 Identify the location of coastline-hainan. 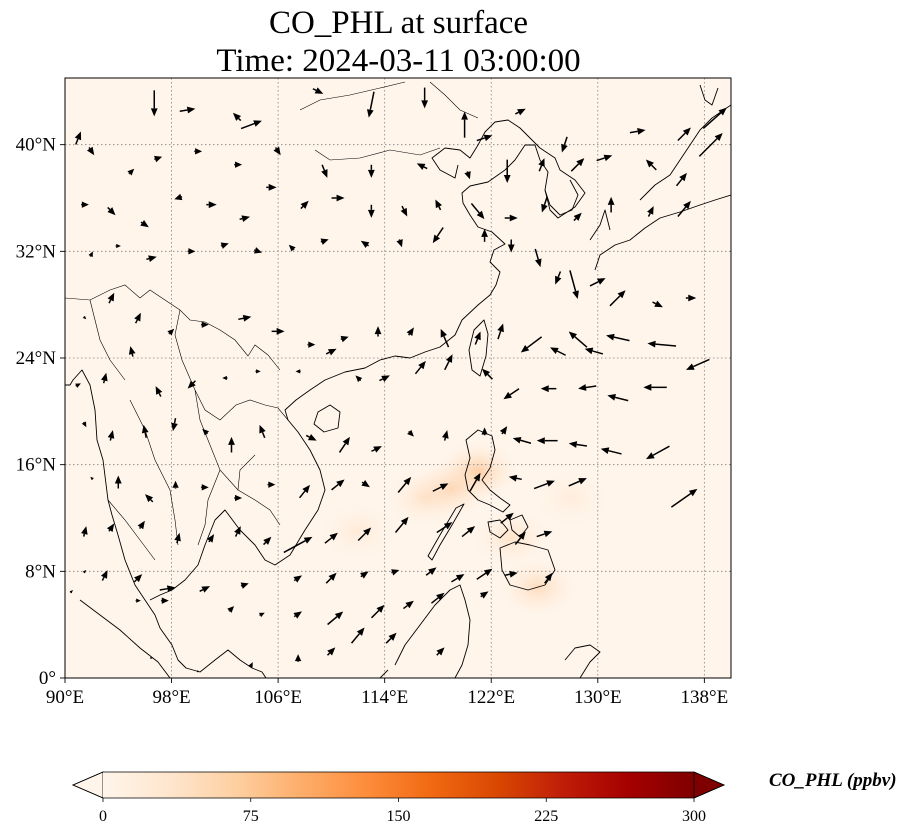
(327, 418).